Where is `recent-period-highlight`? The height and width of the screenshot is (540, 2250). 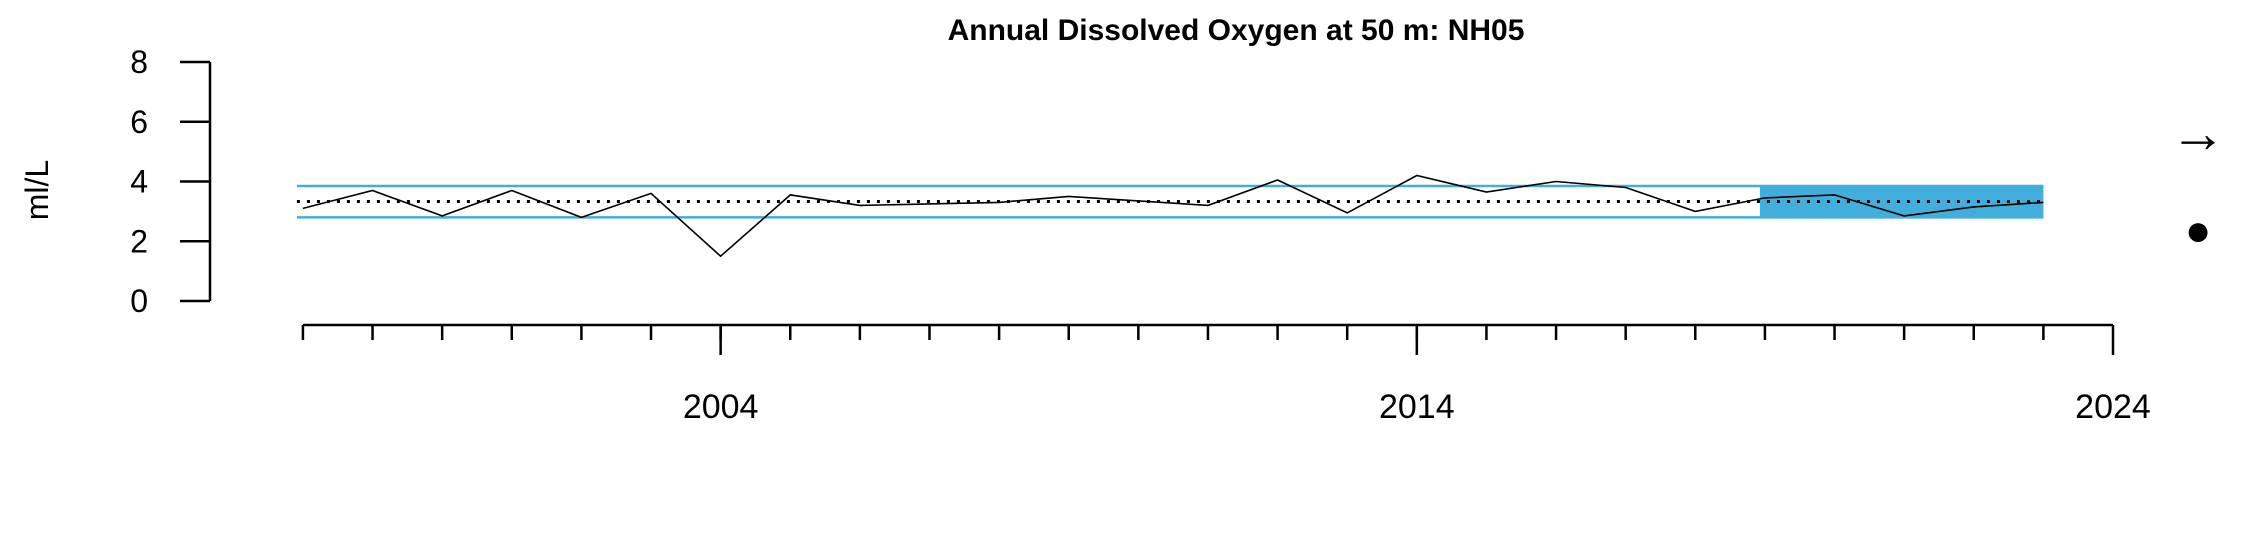 recent-period-highlight is located at coordinates (1901, 201).